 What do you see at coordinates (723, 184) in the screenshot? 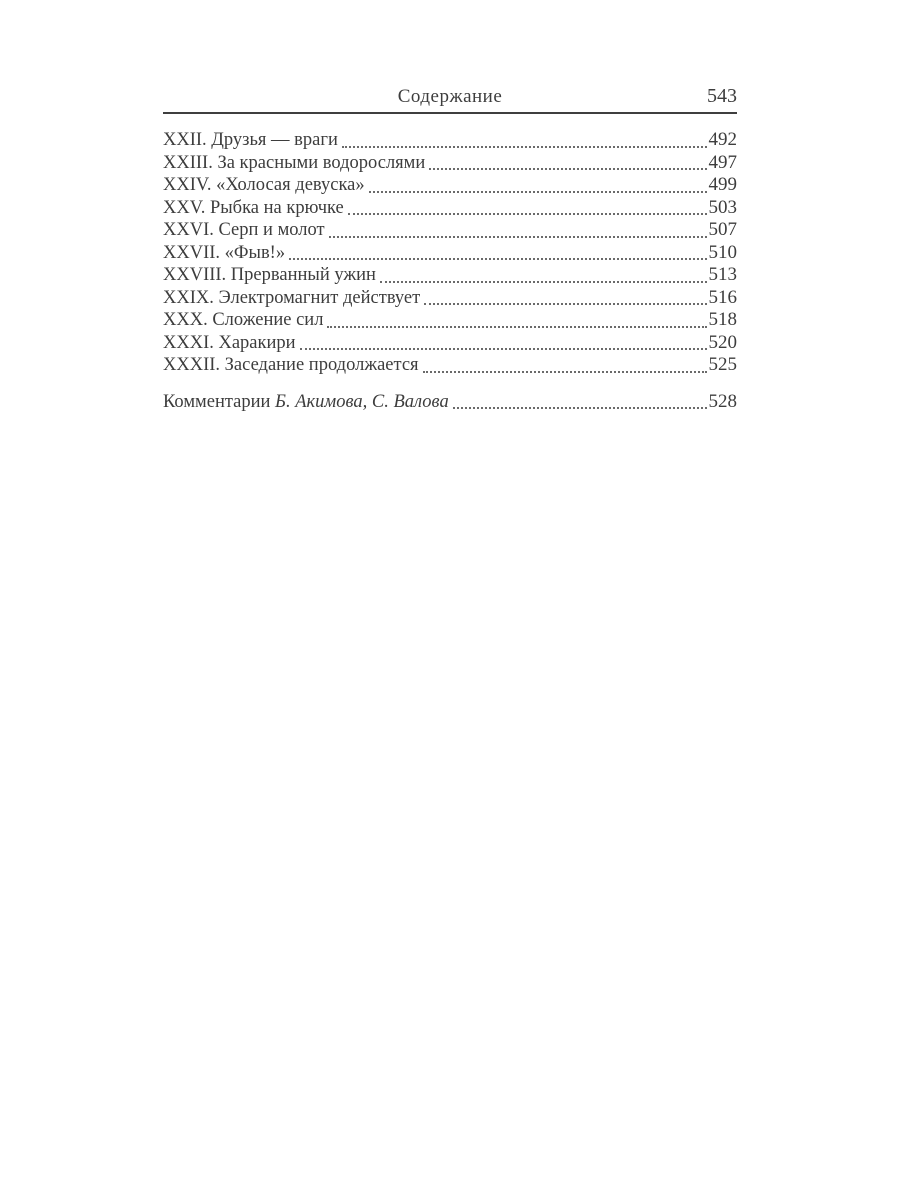
I see `toc-entry-page-number: 499` at bounding box center [723, 184].